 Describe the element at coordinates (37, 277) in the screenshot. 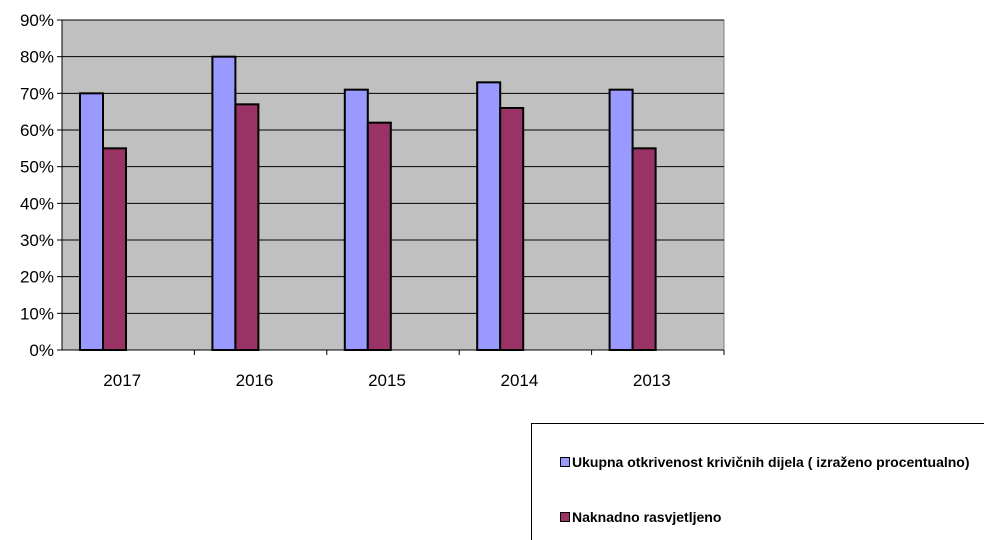

I see `y-tick-label: 20%` at that location.